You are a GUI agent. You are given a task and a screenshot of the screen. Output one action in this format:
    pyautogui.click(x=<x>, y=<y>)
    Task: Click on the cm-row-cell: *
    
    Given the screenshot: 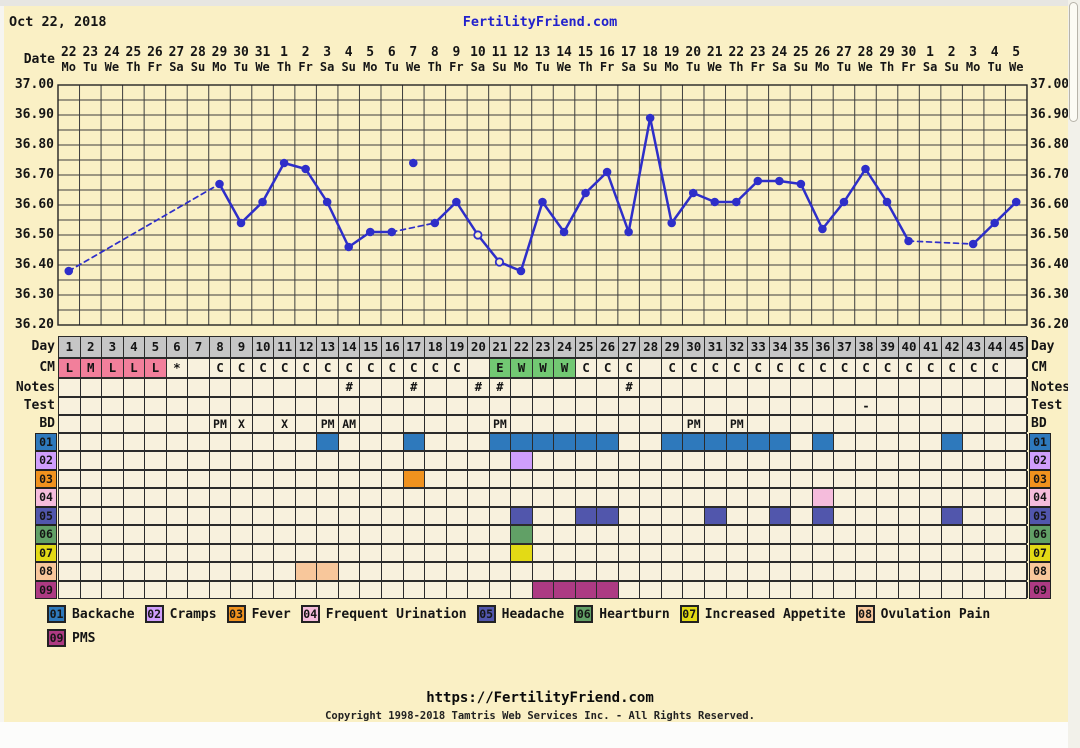 What is the action you would take?
    pyautogui.click(x=178, y=368)
    